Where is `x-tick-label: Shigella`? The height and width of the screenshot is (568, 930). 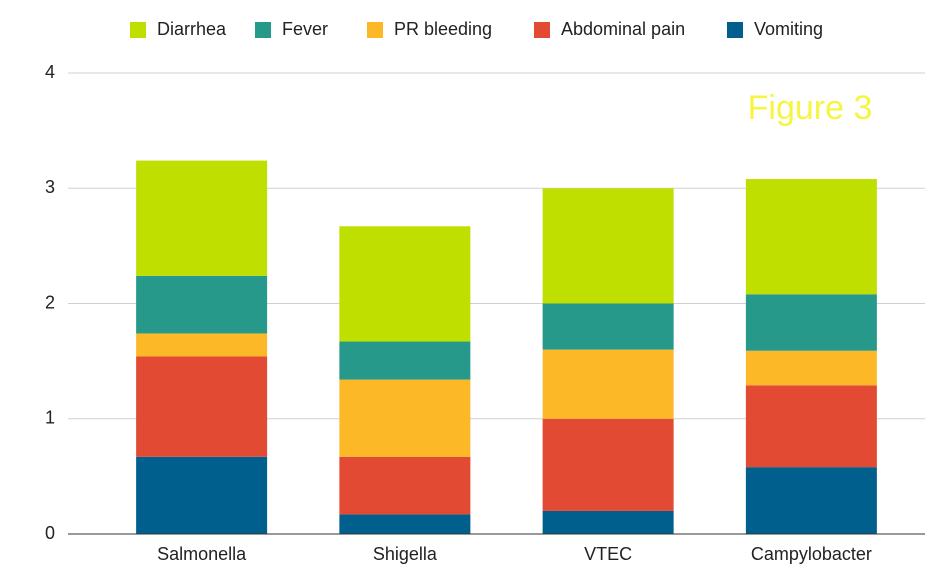 x-tick-label: Shigella is located at coordinates (405, 554).